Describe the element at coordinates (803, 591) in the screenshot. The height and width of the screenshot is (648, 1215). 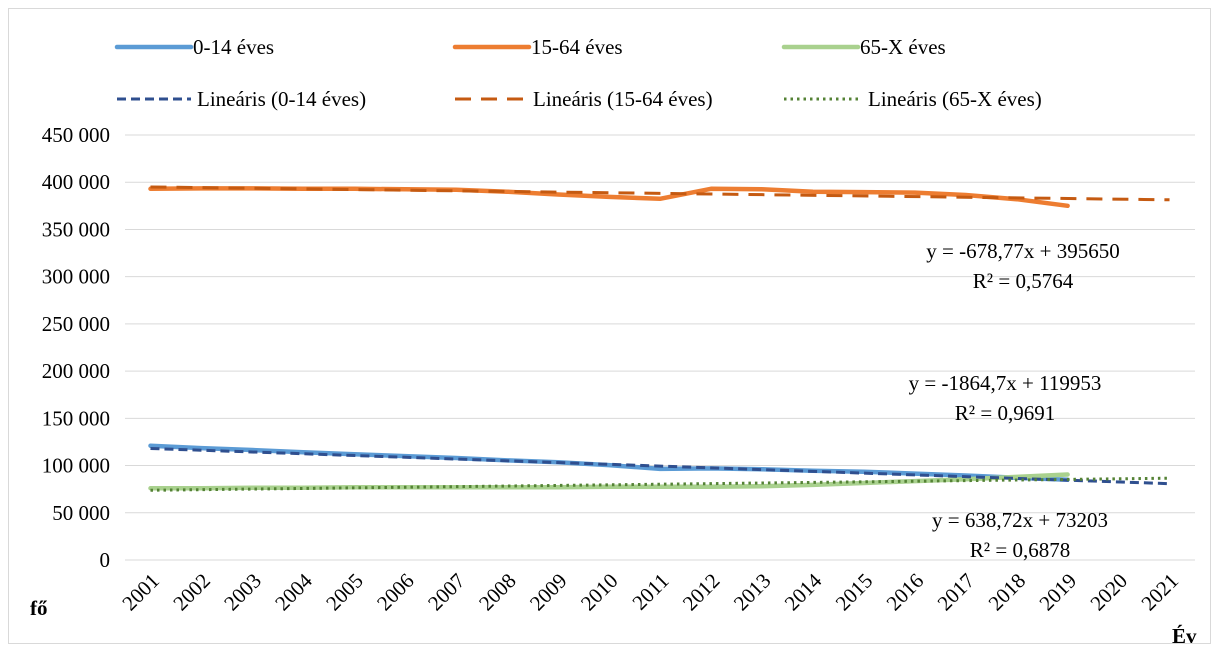
I see `x-tick-label: 2014` at that location.